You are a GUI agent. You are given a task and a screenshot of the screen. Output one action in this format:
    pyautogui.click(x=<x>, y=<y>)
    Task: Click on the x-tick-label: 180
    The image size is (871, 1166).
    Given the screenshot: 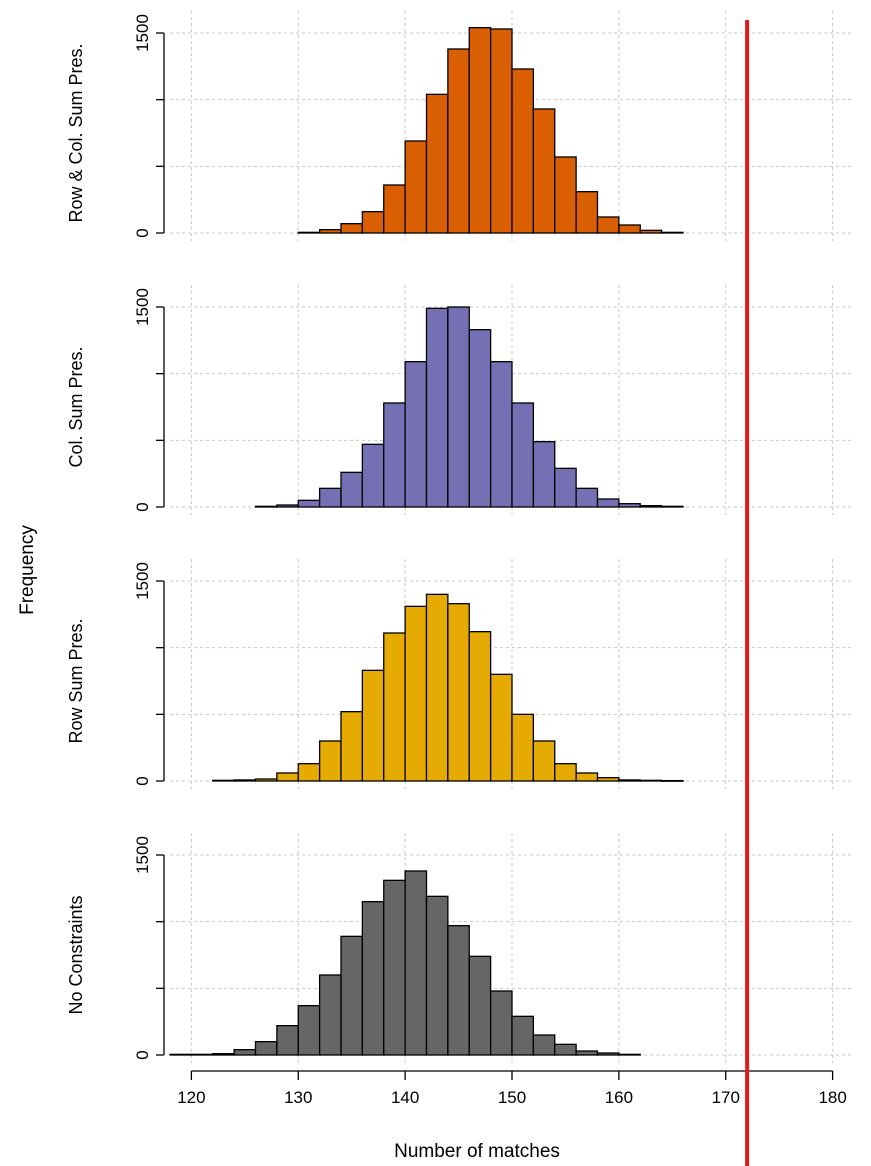 What is the action you would take?
    pyautogui.click(x=832, y=1097)
    